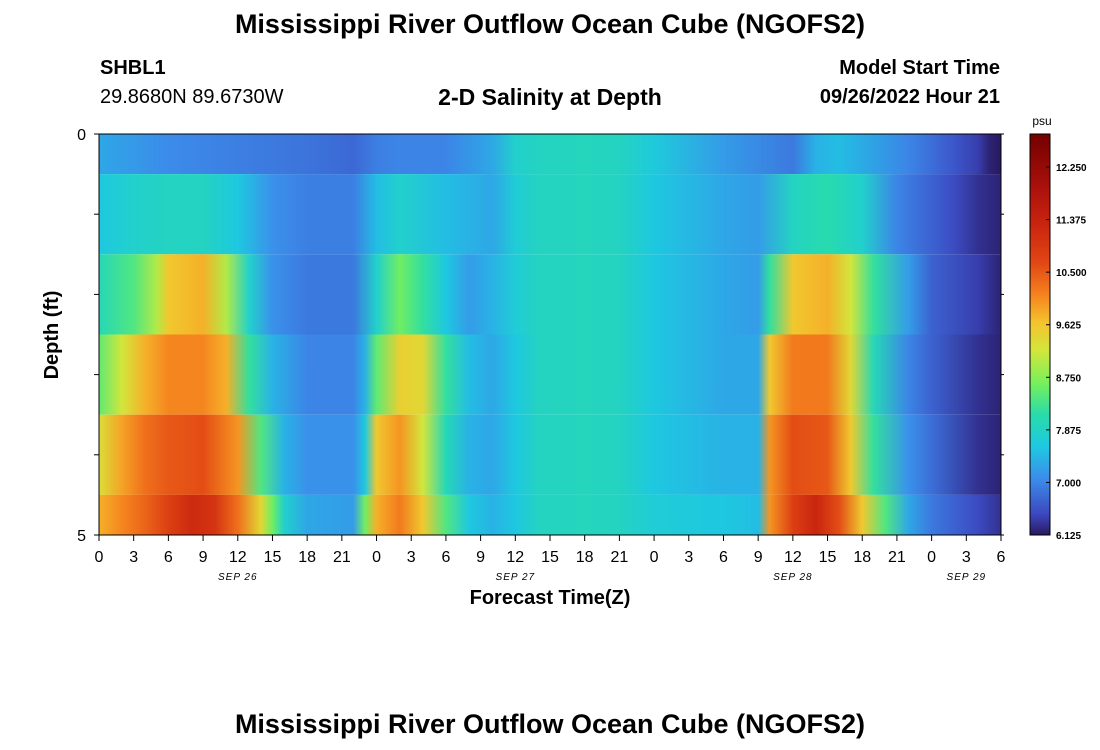 The image size is (1100, 750). What do you see at coordinates (793, 577) in the screenshot?
I see `date-label: SEP 28` at bounding box center [793, 577].